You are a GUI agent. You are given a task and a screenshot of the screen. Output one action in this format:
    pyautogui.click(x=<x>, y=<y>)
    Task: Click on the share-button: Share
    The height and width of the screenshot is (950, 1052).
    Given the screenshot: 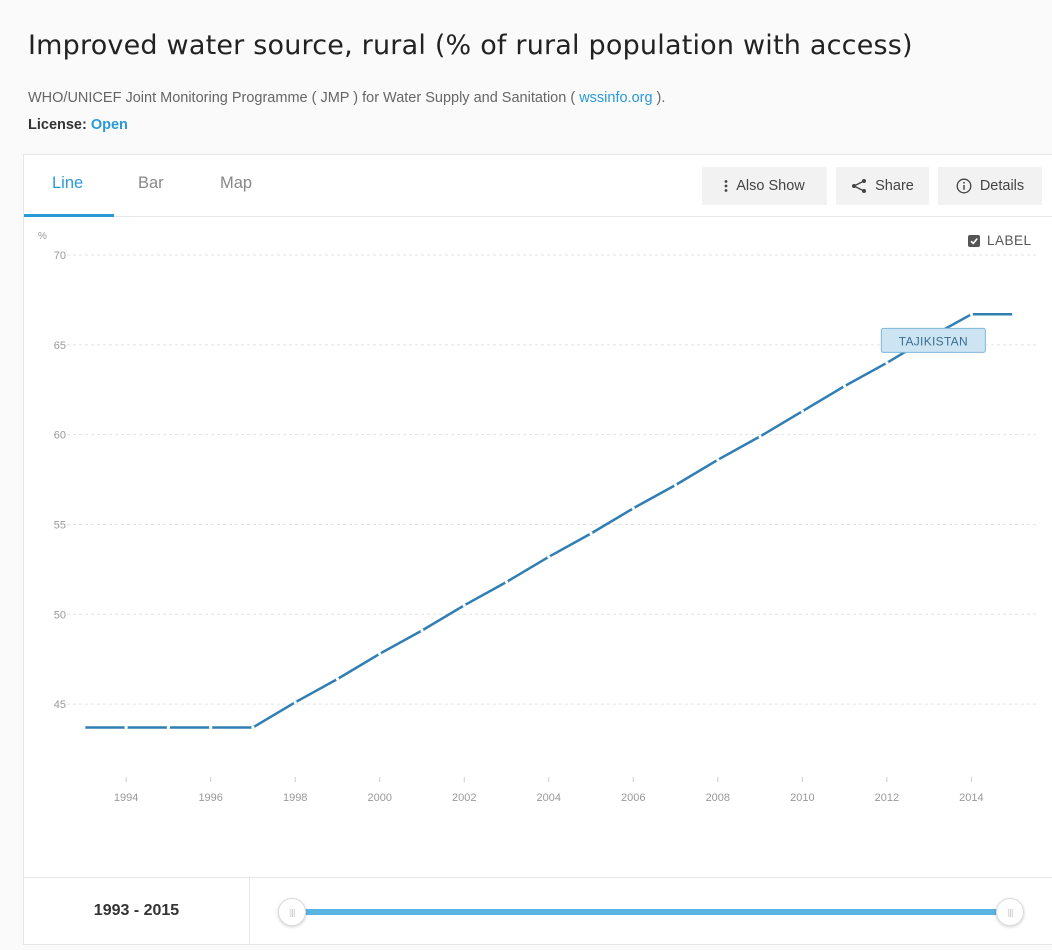 What is the action you would take?
    pyautogui.click(x=882, y=186)
    